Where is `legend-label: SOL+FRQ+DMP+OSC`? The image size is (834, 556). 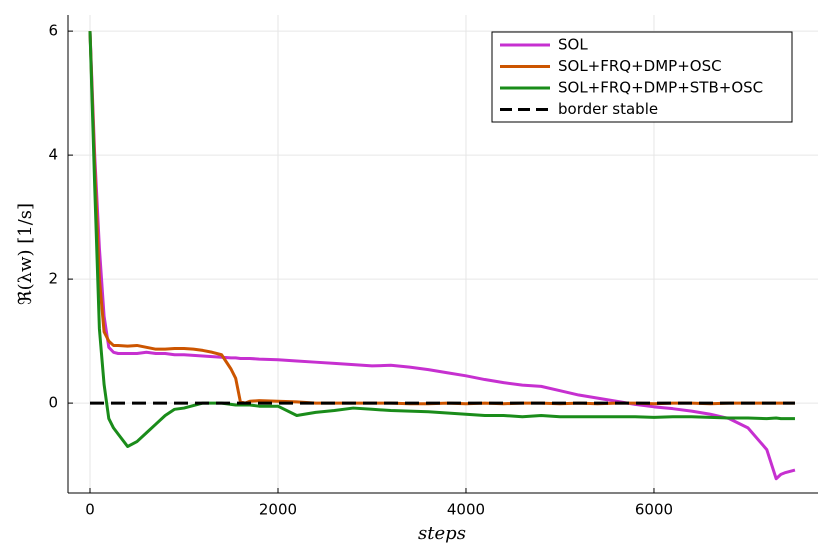 legend-label: SOL+FRQ+DMP+OSC is located at coordinates (640, 66).